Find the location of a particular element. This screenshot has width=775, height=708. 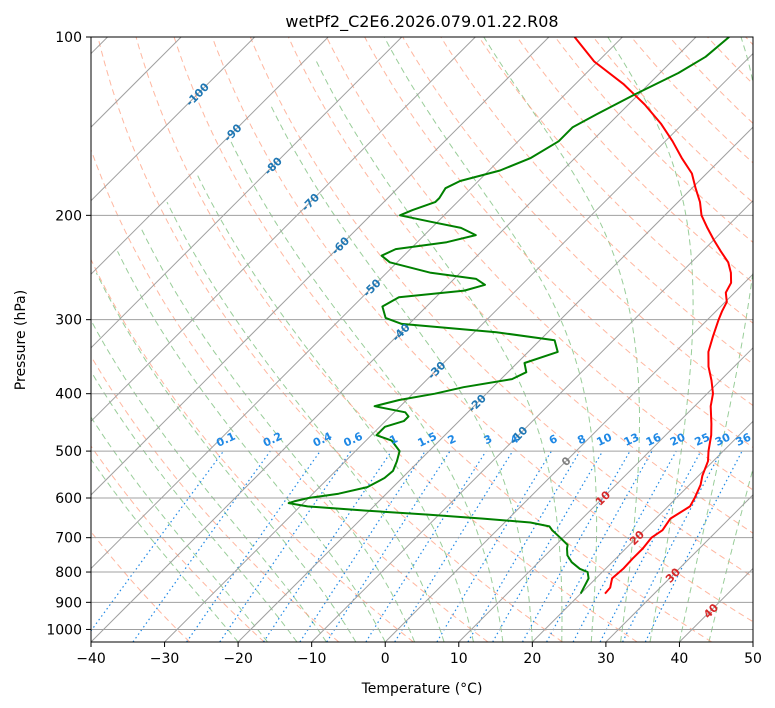

y-tick-label: 1000 is located at coordinates (64, 630).